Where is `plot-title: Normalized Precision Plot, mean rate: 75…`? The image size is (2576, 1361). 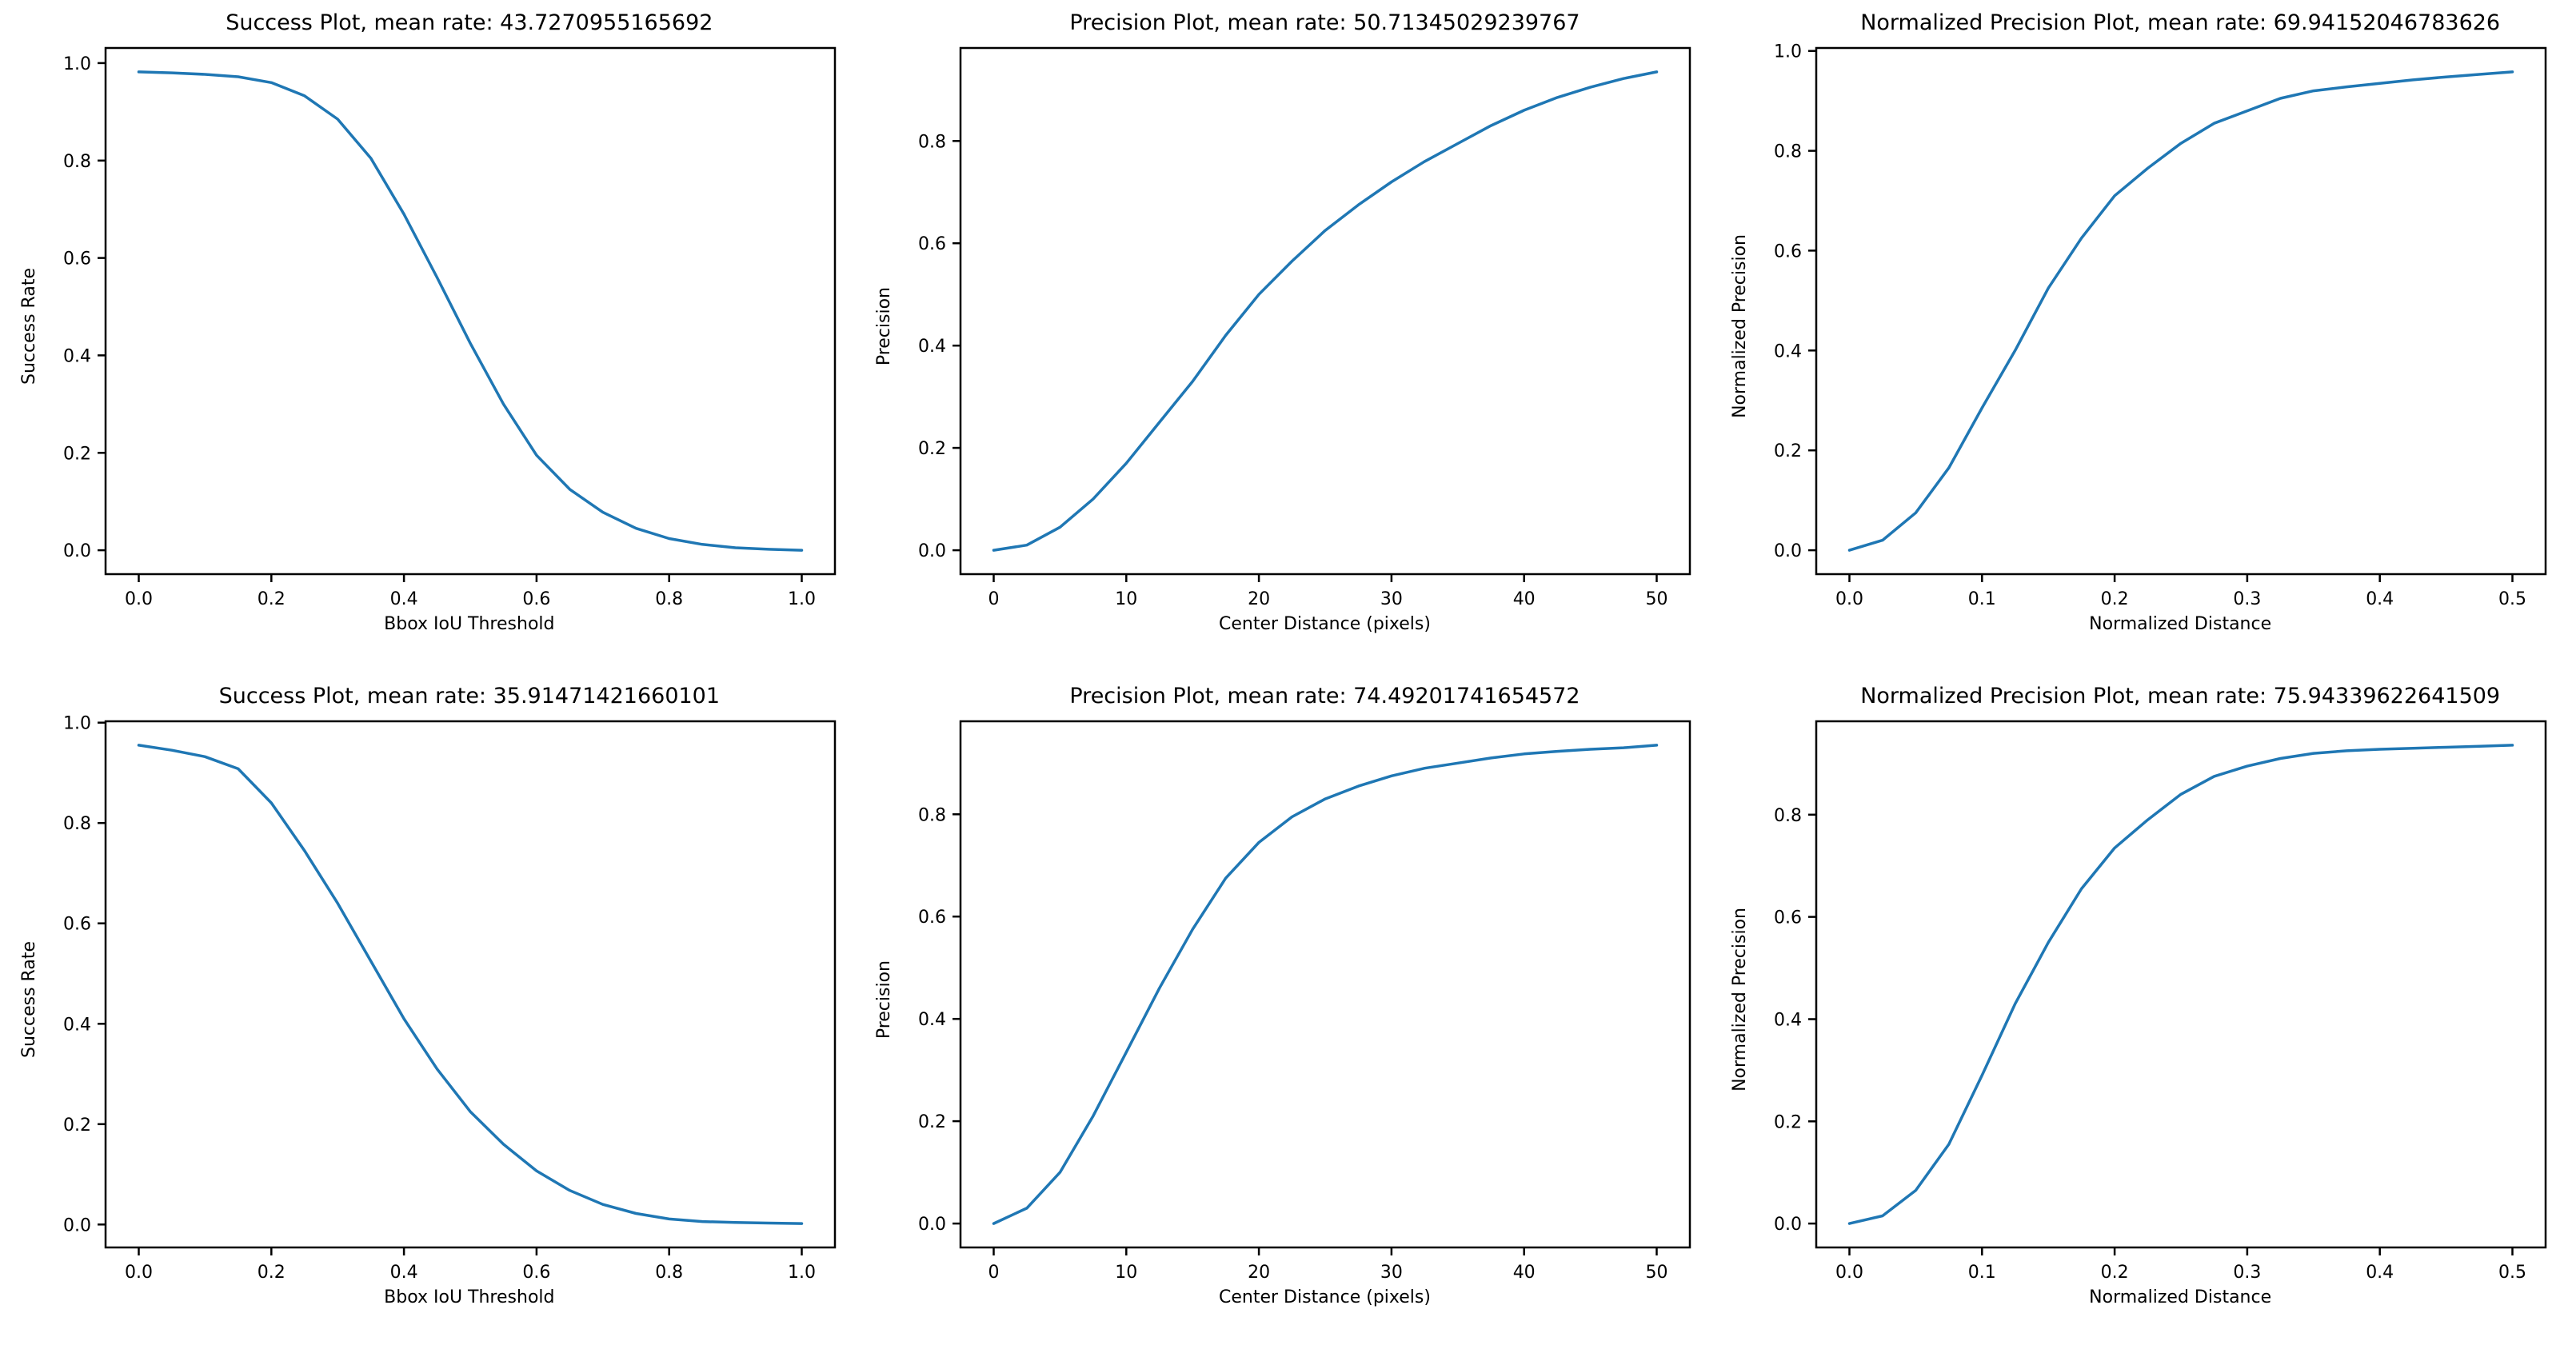
plot-title: Normalized Precision Plot, mean rate: 75… is located at coordinates (2180, 696).